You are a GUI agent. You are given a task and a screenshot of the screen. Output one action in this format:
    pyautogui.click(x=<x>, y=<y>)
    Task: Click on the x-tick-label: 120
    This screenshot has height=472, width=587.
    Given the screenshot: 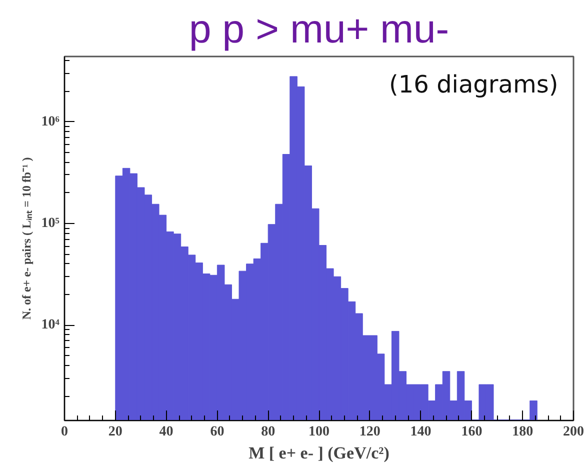 What is the action you would take?
    pyautogui.click(x=369, y=432)
    